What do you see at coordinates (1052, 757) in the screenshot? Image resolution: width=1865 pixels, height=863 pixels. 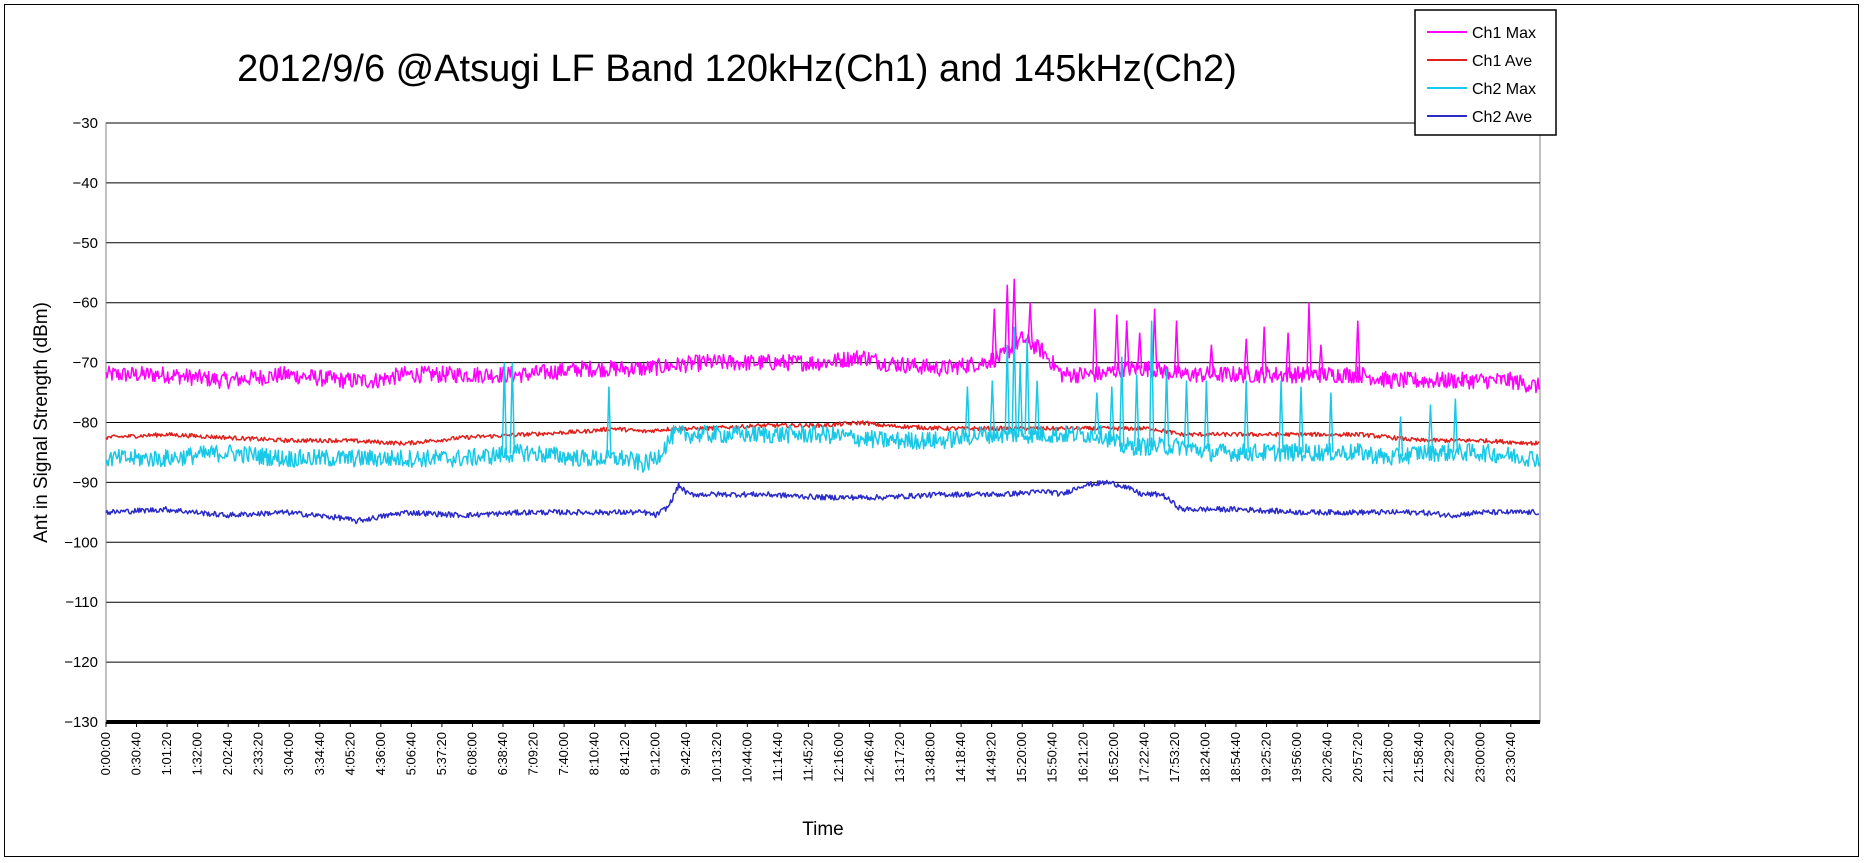 I see `x-tick-label: 15:50:40` at bounding box center [1052, 757].